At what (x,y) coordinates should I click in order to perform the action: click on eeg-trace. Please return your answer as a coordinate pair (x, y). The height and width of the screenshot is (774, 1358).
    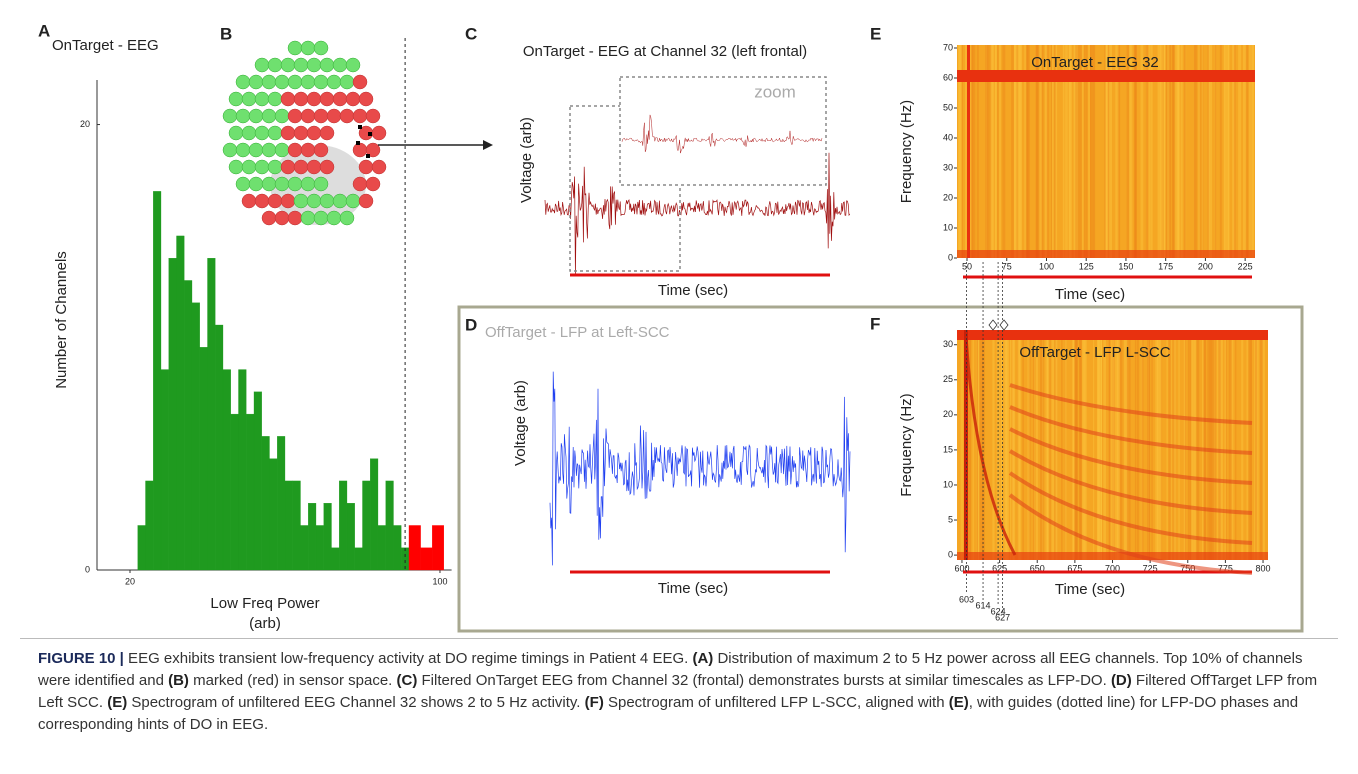
    Looking at the image, I should click on (697, 214).